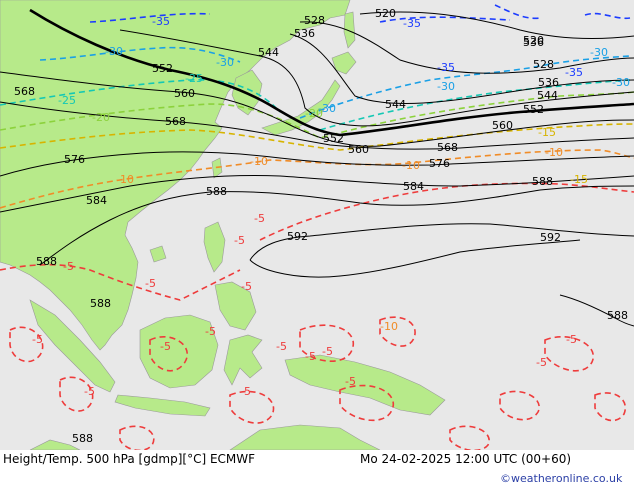 This screenshot has width=634, height=490. Describe the element at coordinates (317, 179) in the screenshot. I see `temp-contour-minus10` at that location.